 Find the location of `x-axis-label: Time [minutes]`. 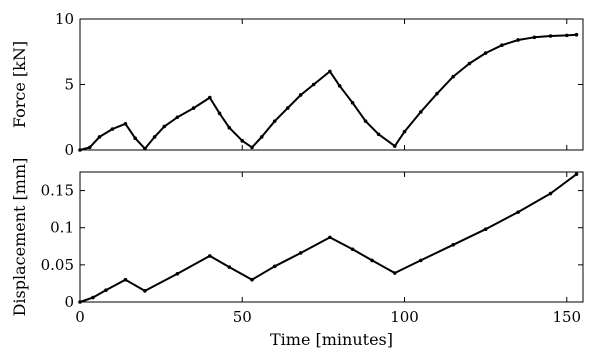

x-axis-label: Time [minutes] is located at coordinates (331, 339).